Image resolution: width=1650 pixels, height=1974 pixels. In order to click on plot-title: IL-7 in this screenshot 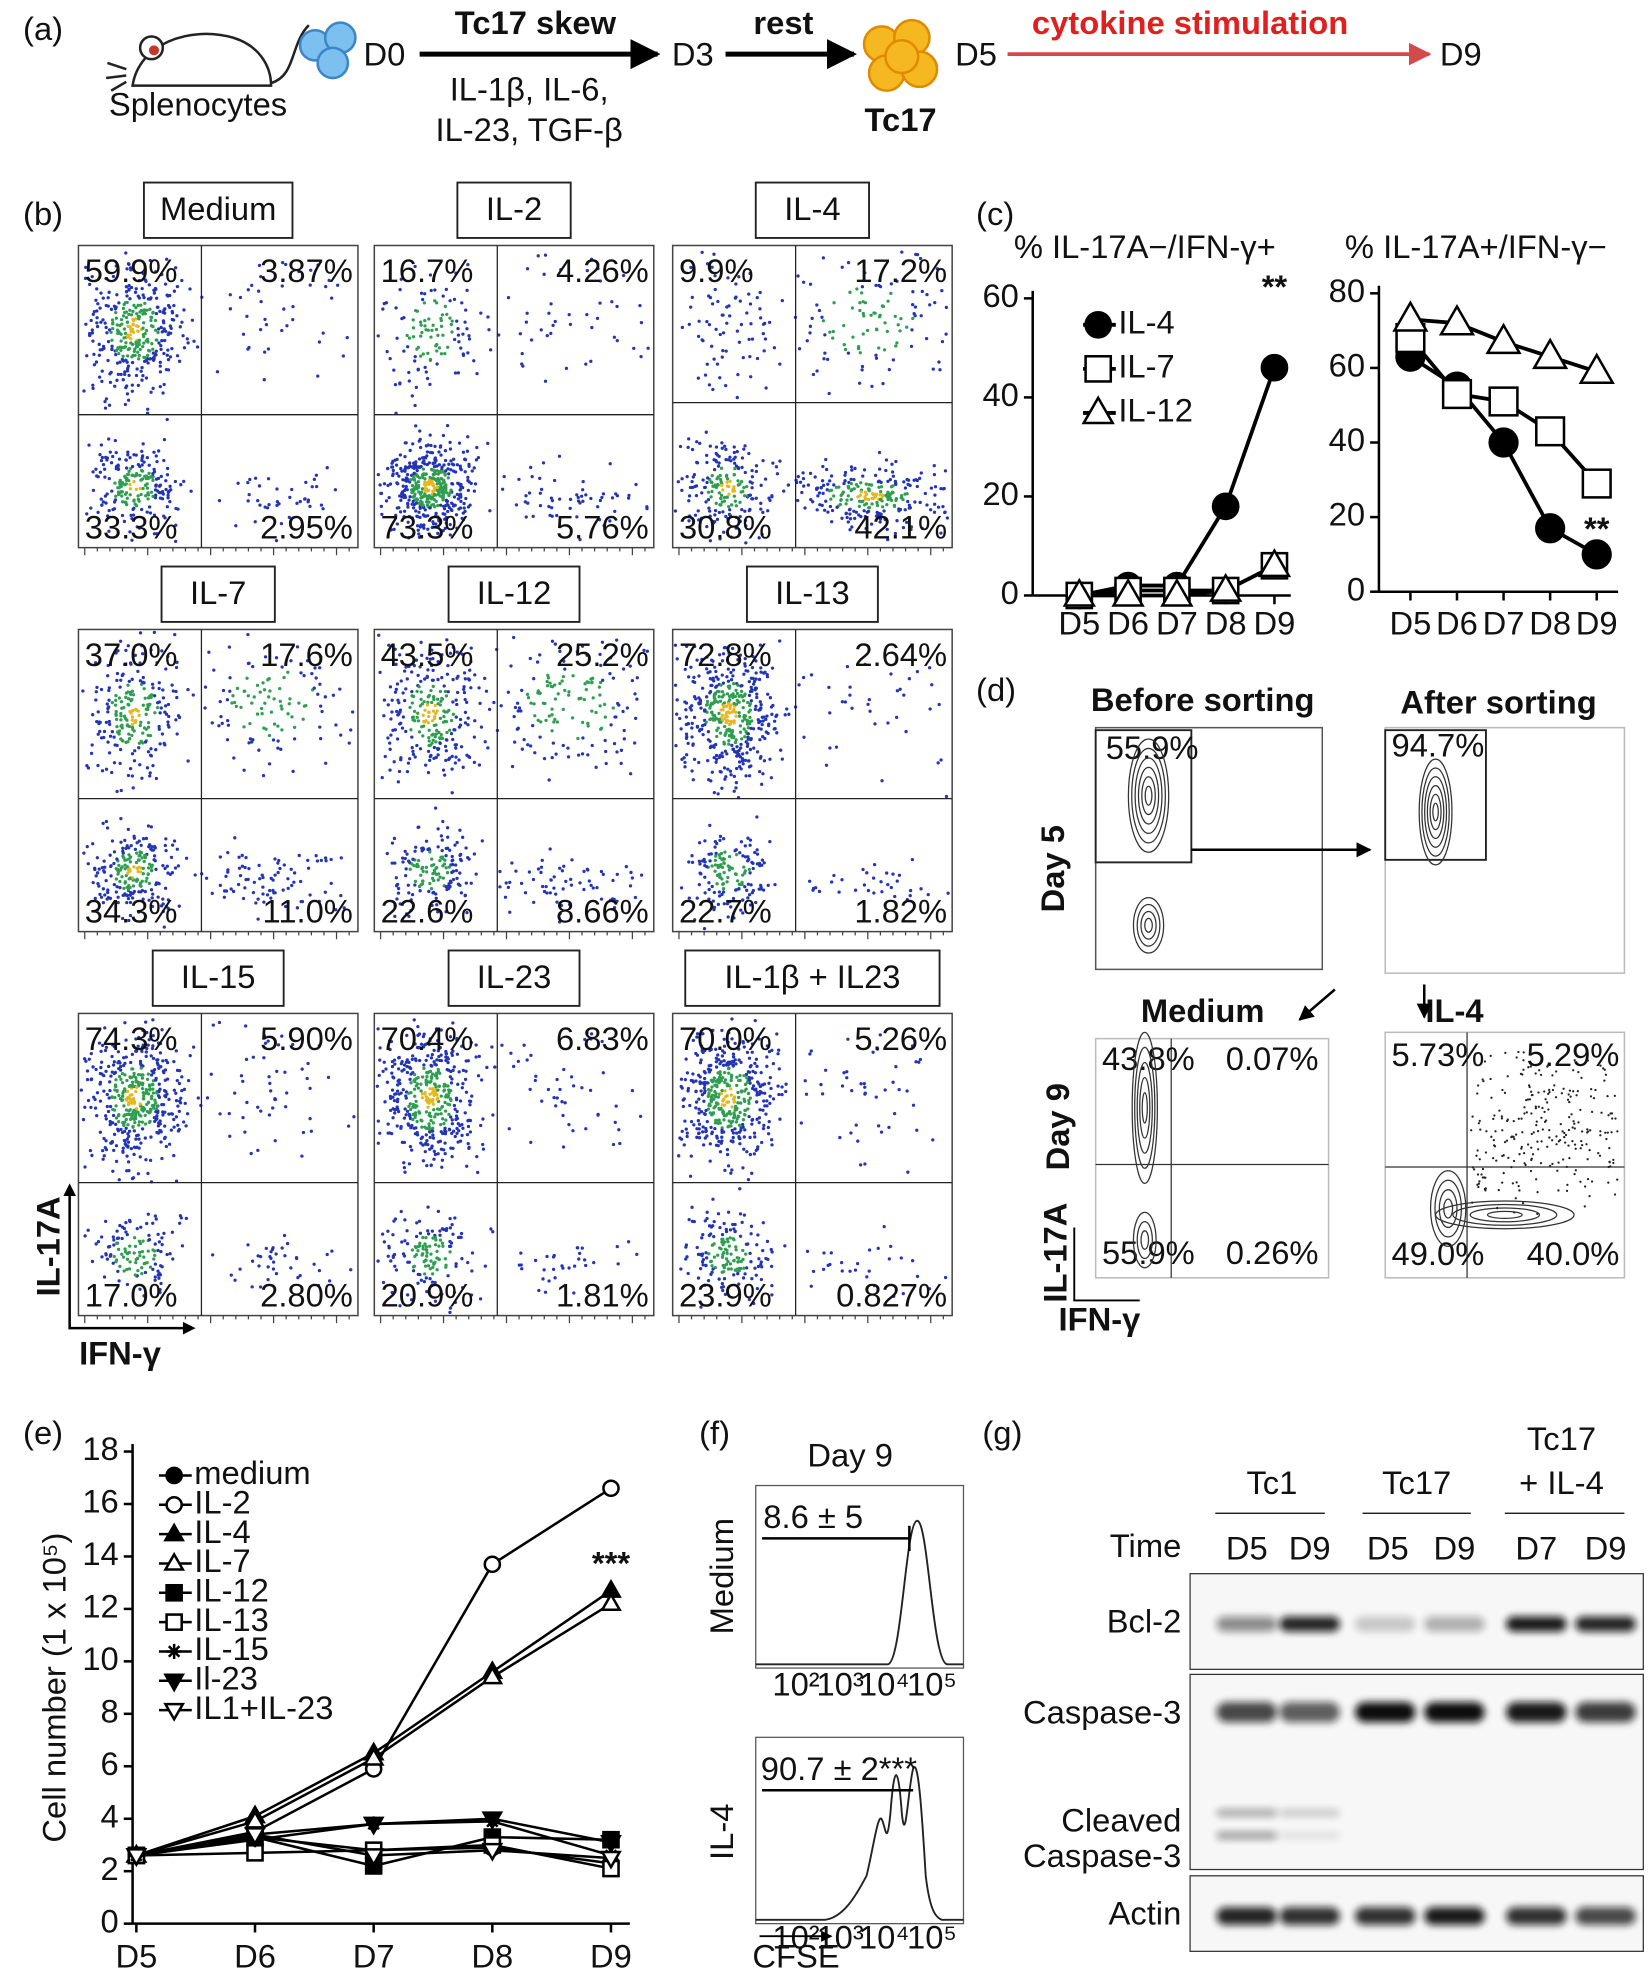, I will do `click(218, 592)`.